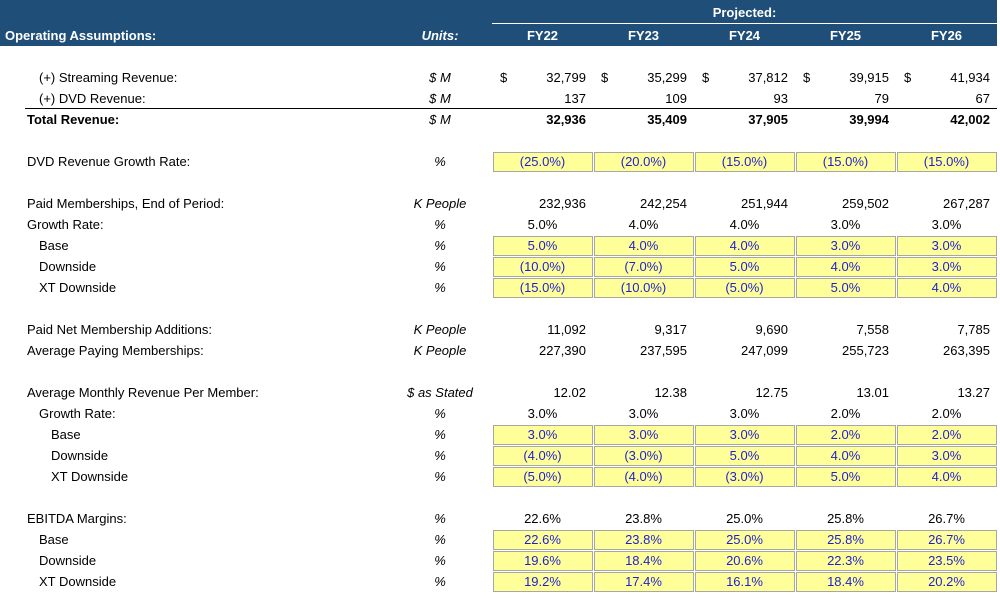  I want to click on value-cell: (5.0%), so click(542, 476).